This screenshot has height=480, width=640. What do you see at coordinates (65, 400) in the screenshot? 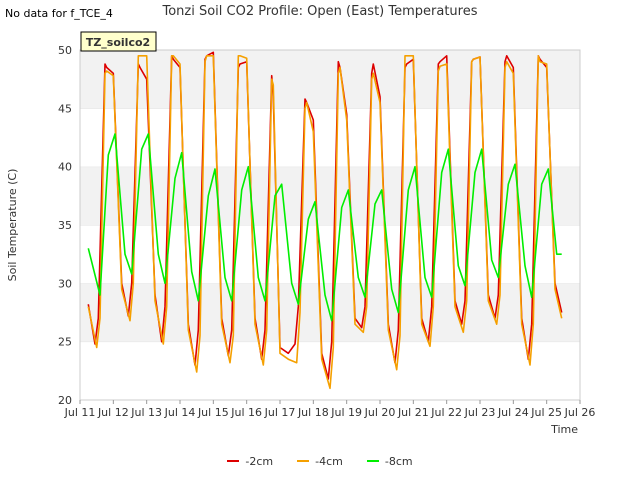
I see `y-tick-label: 20` at bounding box center [65, 400].